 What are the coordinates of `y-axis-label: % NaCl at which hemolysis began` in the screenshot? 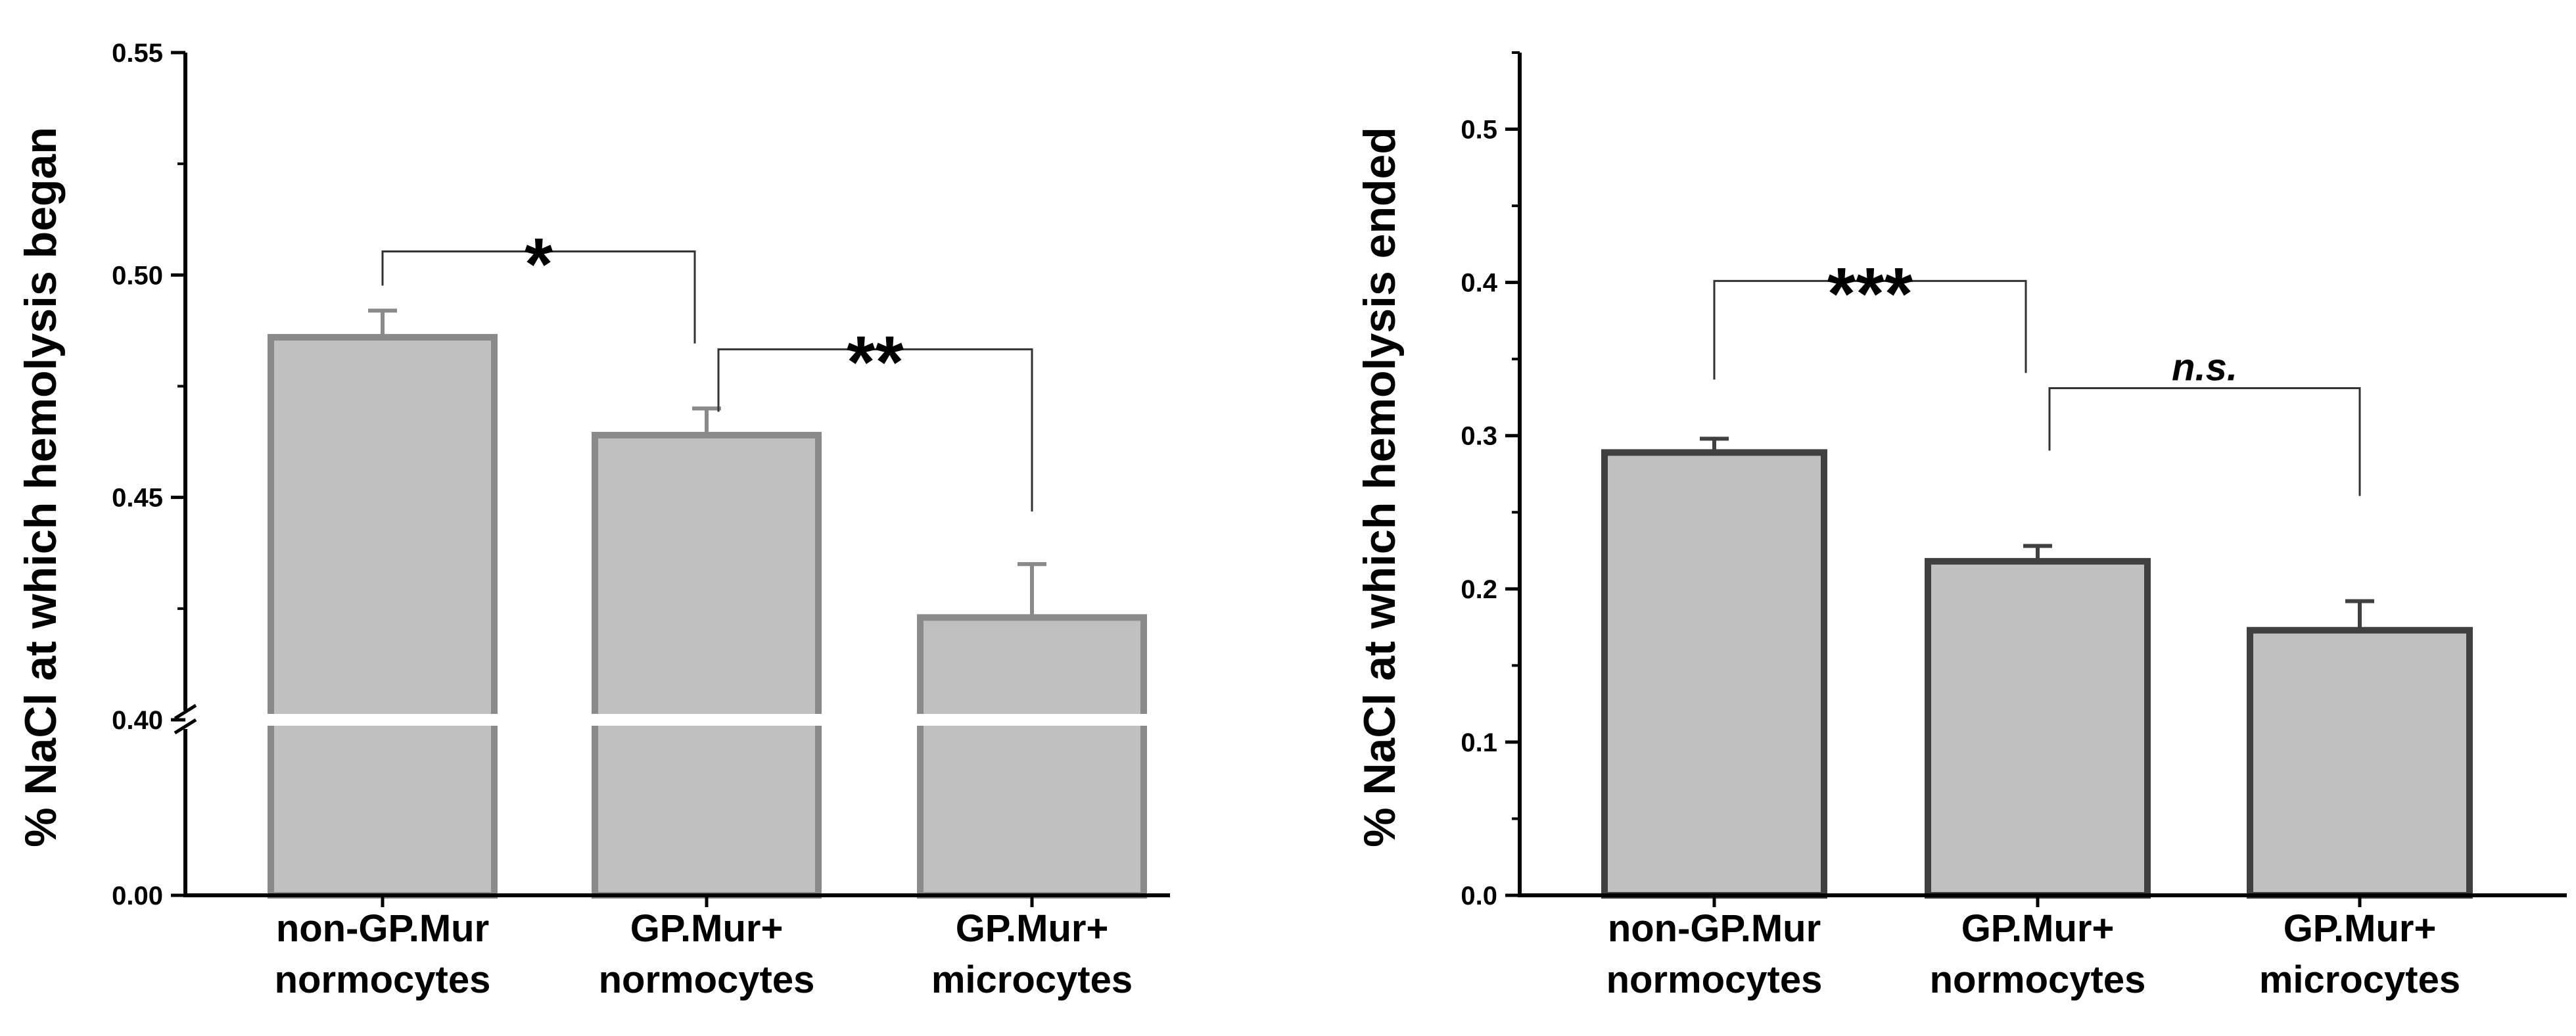 It's located at (41, 487).